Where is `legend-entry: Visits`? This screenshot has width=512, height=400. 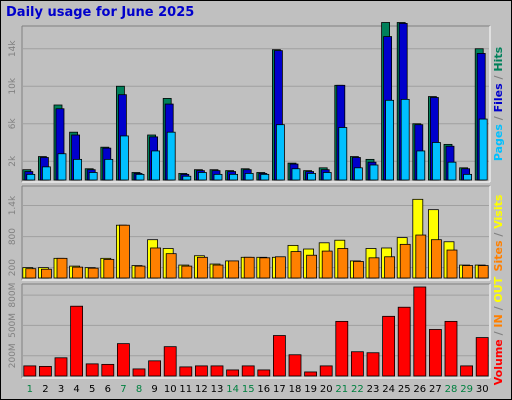 legend-entry: Visits is located at coordinates (498, 211).